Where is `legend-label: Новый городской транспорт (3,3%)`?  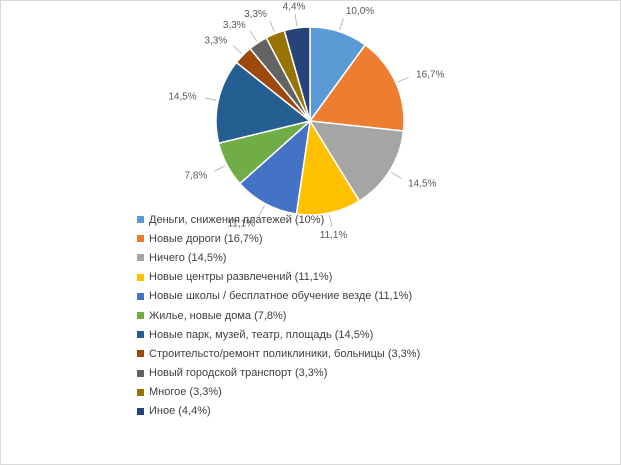 legend-label: Новый городской транспорт (3,3%) is located at coordinates (238, 373).